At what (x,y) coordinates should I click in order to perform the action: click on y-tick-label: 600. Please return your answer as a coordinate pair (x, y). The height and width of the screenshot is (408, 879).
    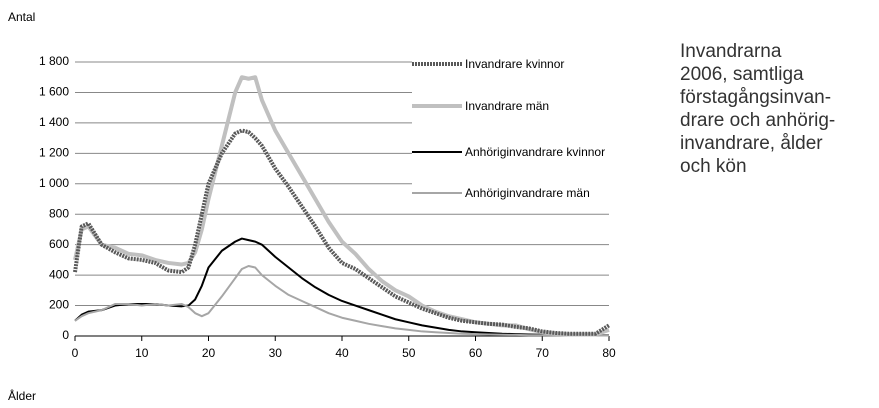
    Looking at the image, I should click on (59, 244).